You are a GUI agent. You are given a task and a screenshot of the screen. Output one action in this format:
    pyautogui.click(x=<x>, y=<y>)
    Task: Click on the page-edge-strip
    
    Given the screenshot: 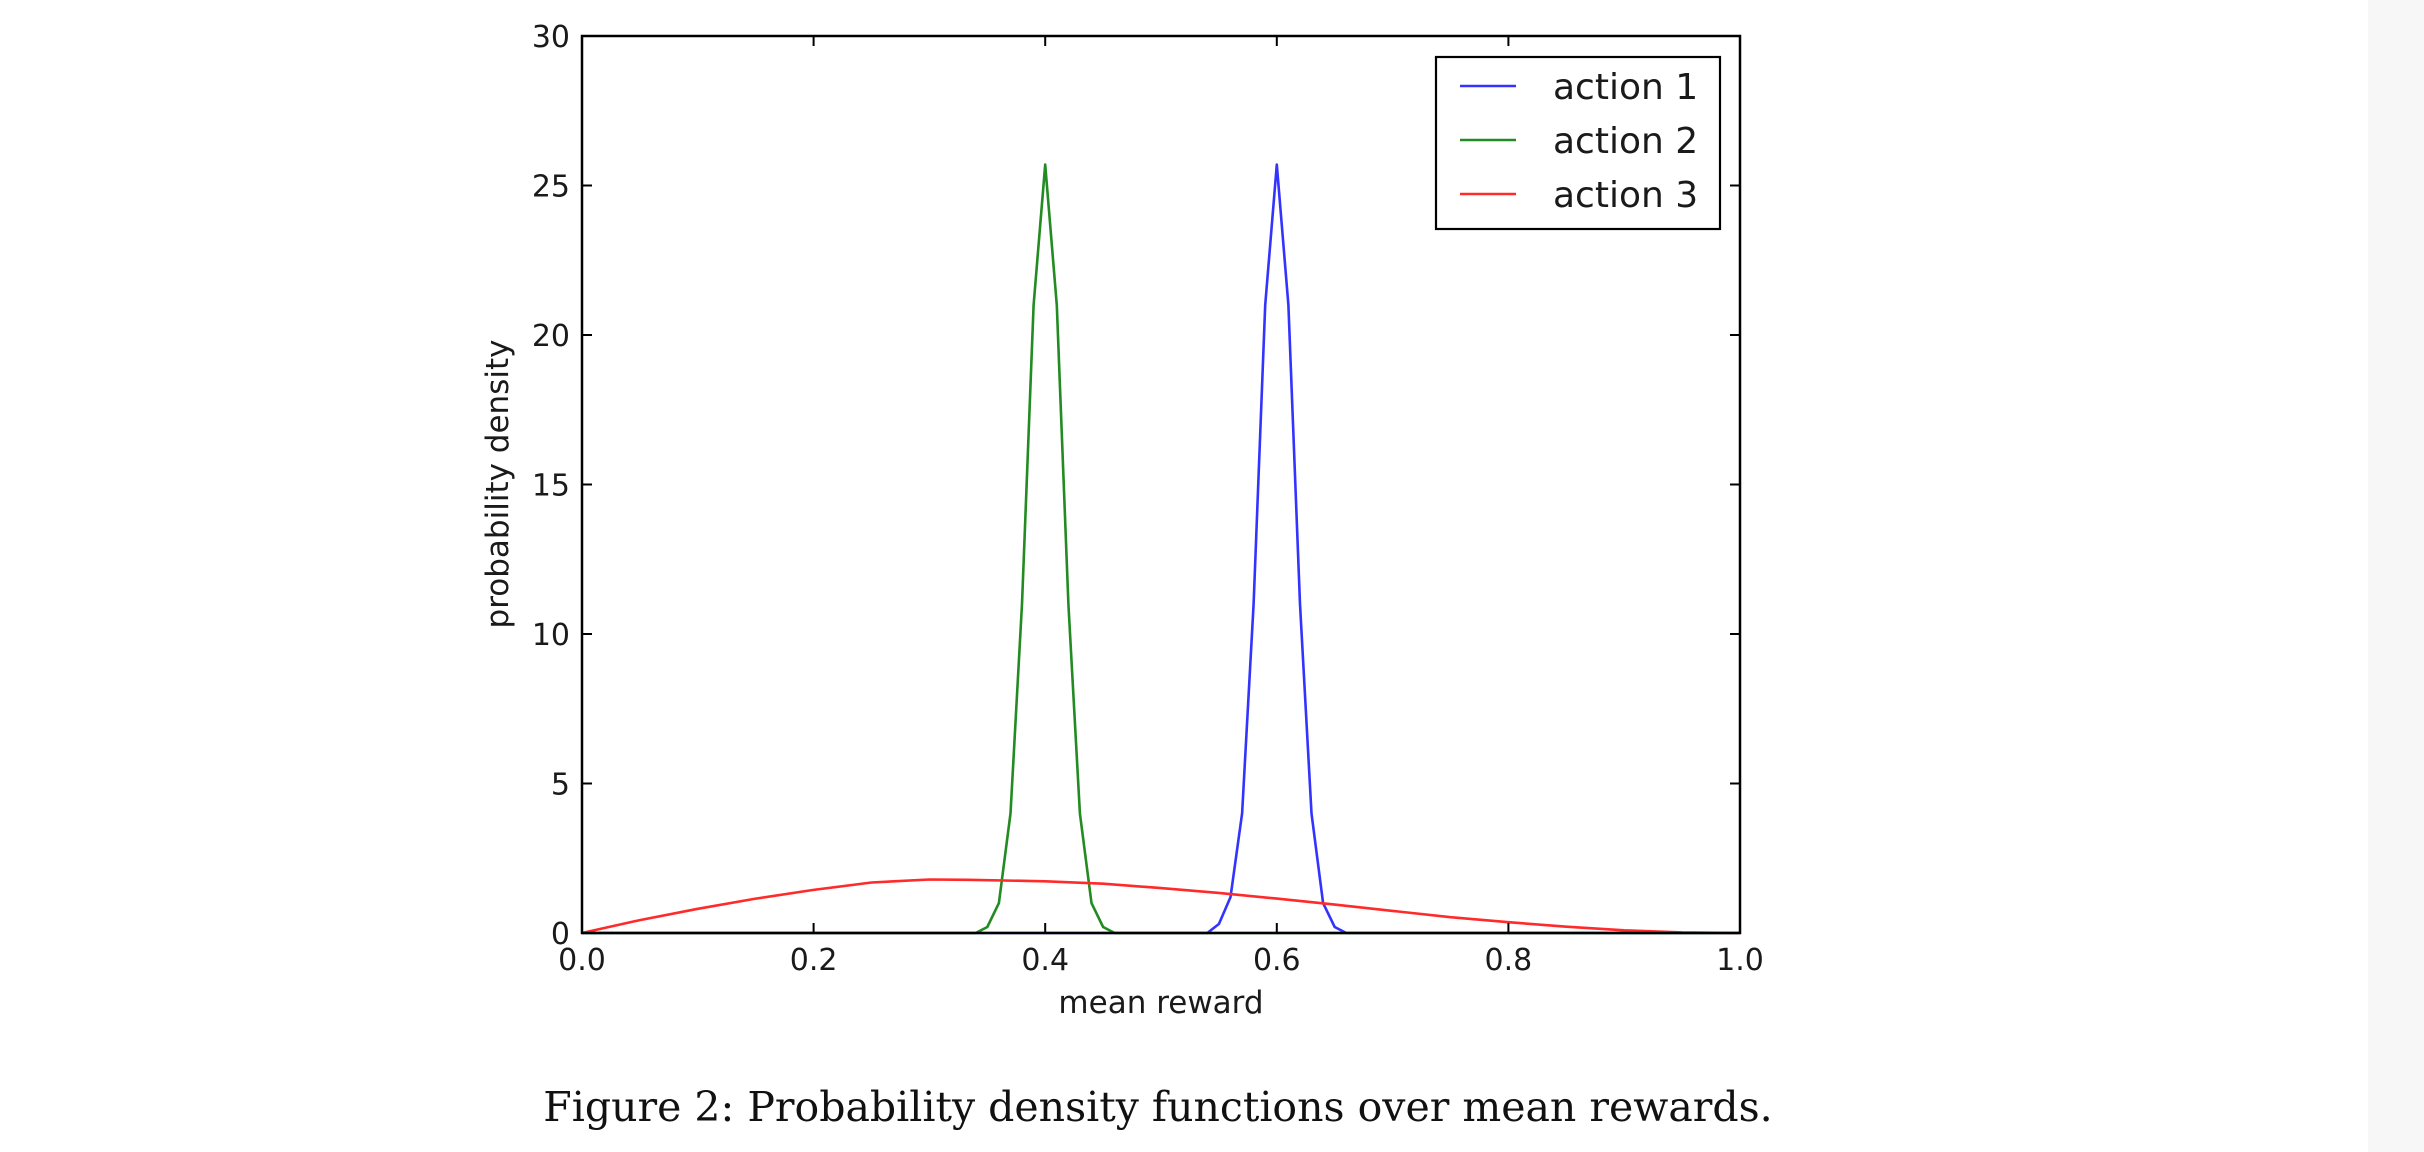 What is the action you would take?
    pyautogui.click(x=2396, y=576)
    